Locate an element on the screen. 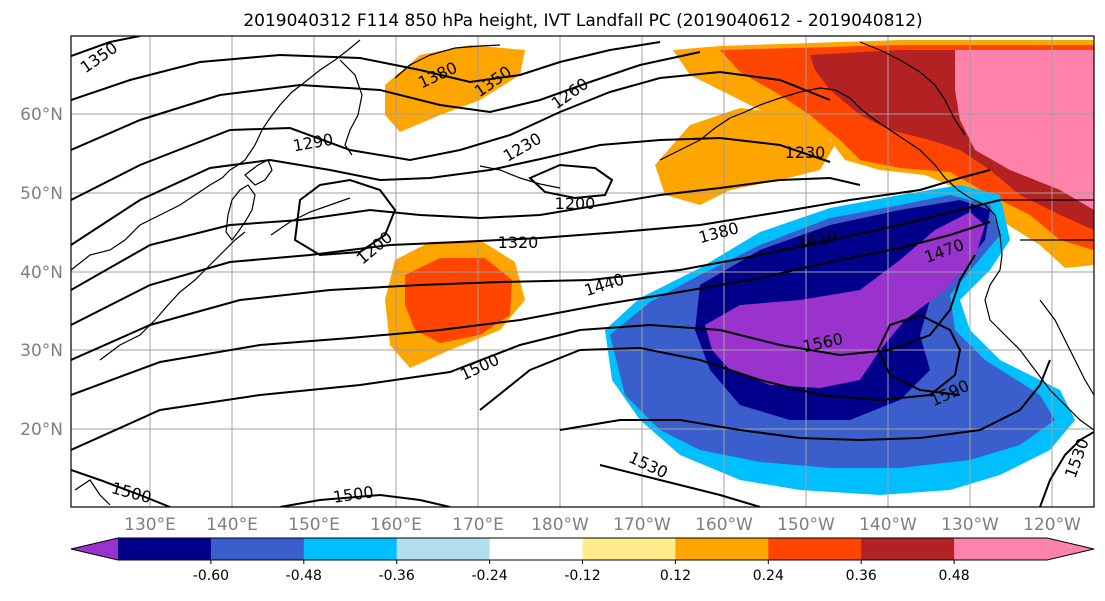 This screenshot has height=601, width=1105. contour-label: 1200 is located at coordinates (575, 203).